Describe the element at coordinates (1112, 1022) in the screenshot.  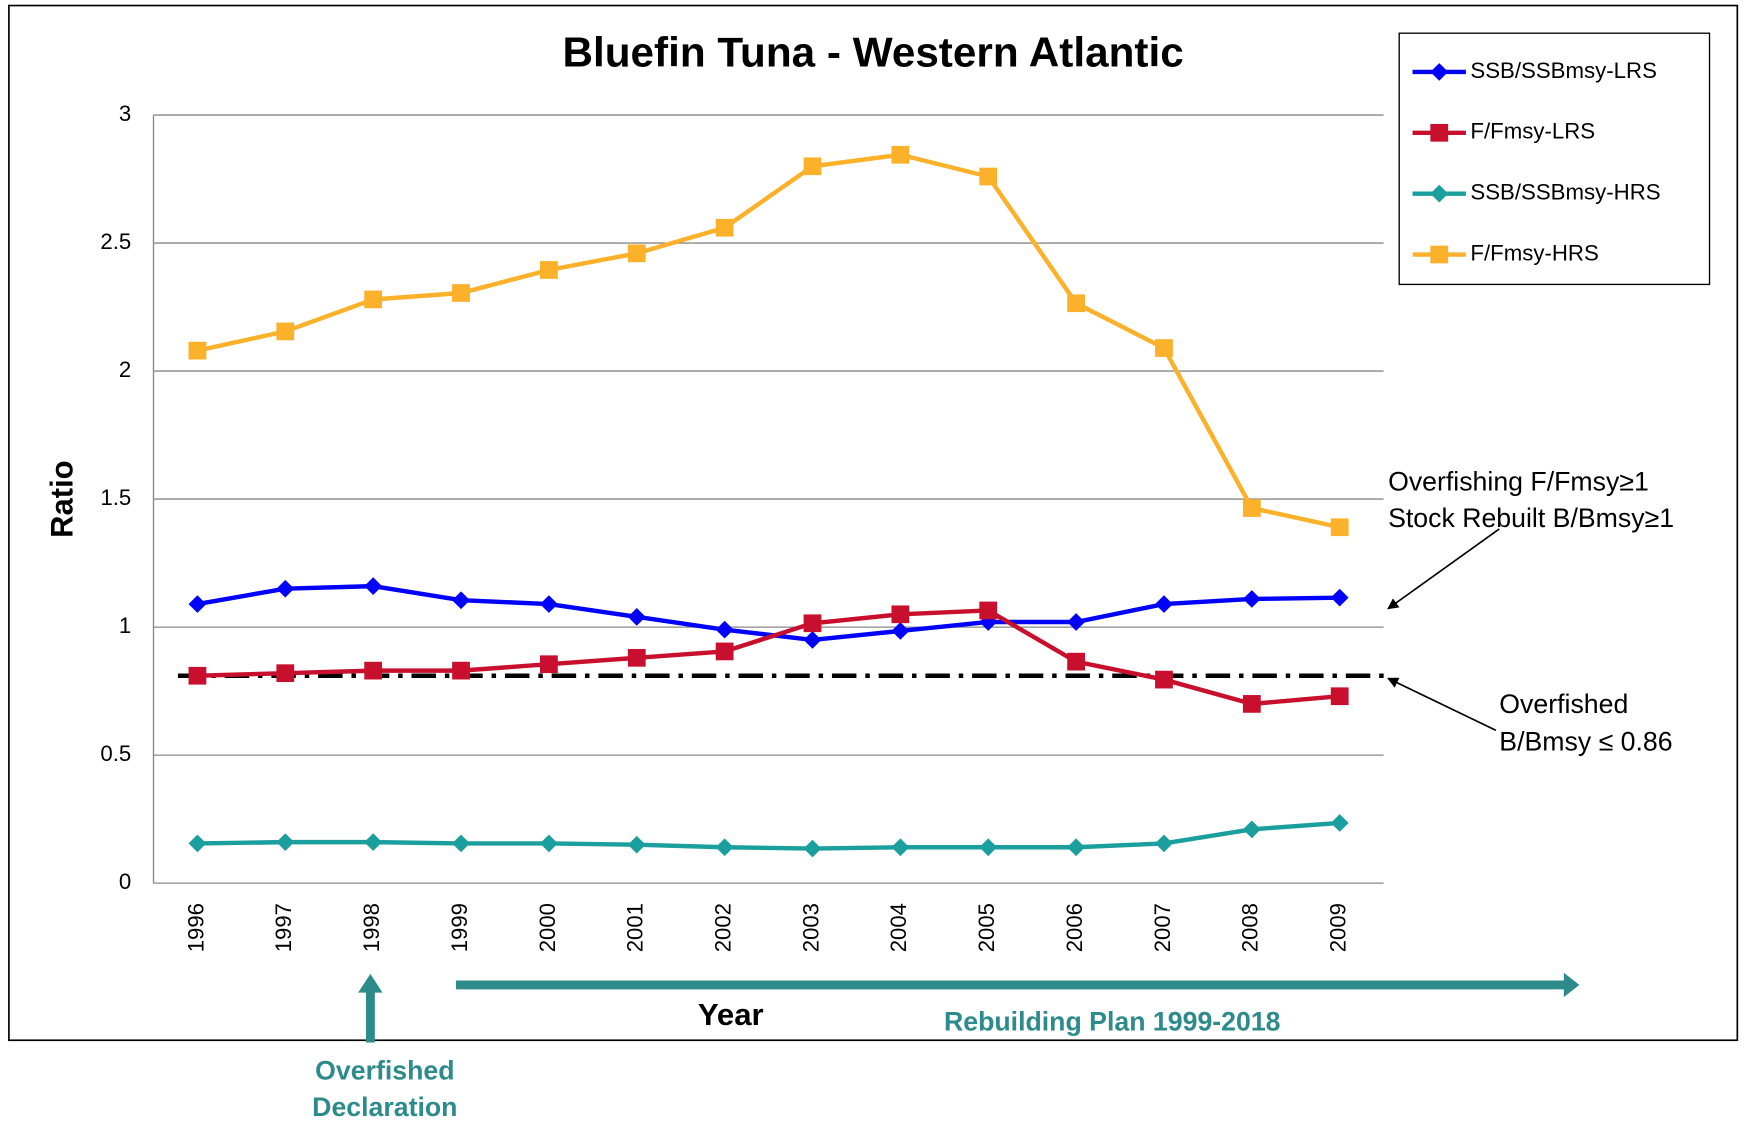
I see `annotation: Rebuilding Plan 1999-2018` at that location.